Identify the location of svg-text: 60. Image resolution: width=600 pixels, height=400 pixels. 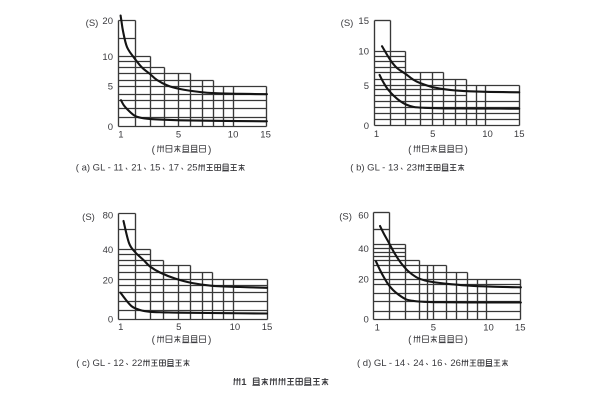
(363, 215).